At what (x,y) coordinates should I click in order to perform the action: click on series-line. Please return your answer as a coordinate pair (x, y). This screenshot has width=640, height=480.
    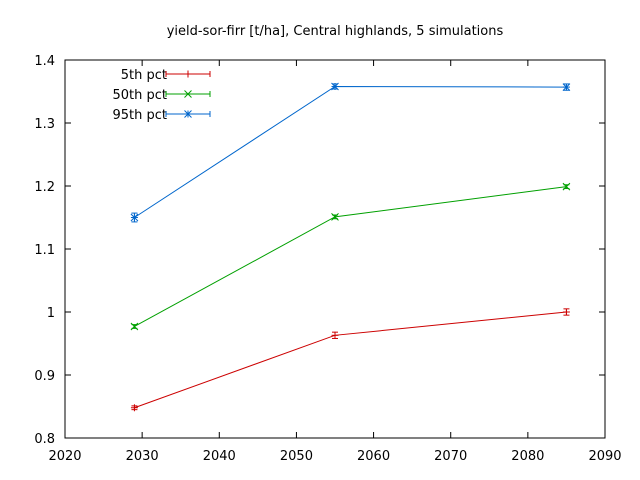
    Looking at the image, I should click on (350, 360).